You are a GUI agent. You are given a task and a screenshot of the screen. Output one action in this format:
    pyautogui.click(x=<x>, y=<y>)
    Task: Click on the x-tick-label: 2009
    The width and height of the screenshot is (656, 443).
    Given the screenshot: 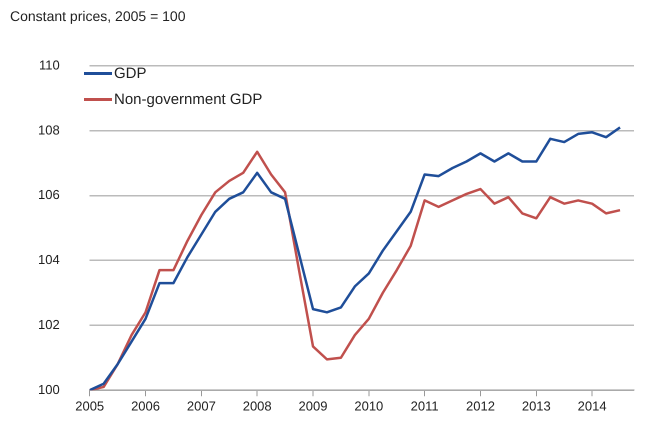 What is the action you would take?
    pyautogui.click(x=313, y=406)
    